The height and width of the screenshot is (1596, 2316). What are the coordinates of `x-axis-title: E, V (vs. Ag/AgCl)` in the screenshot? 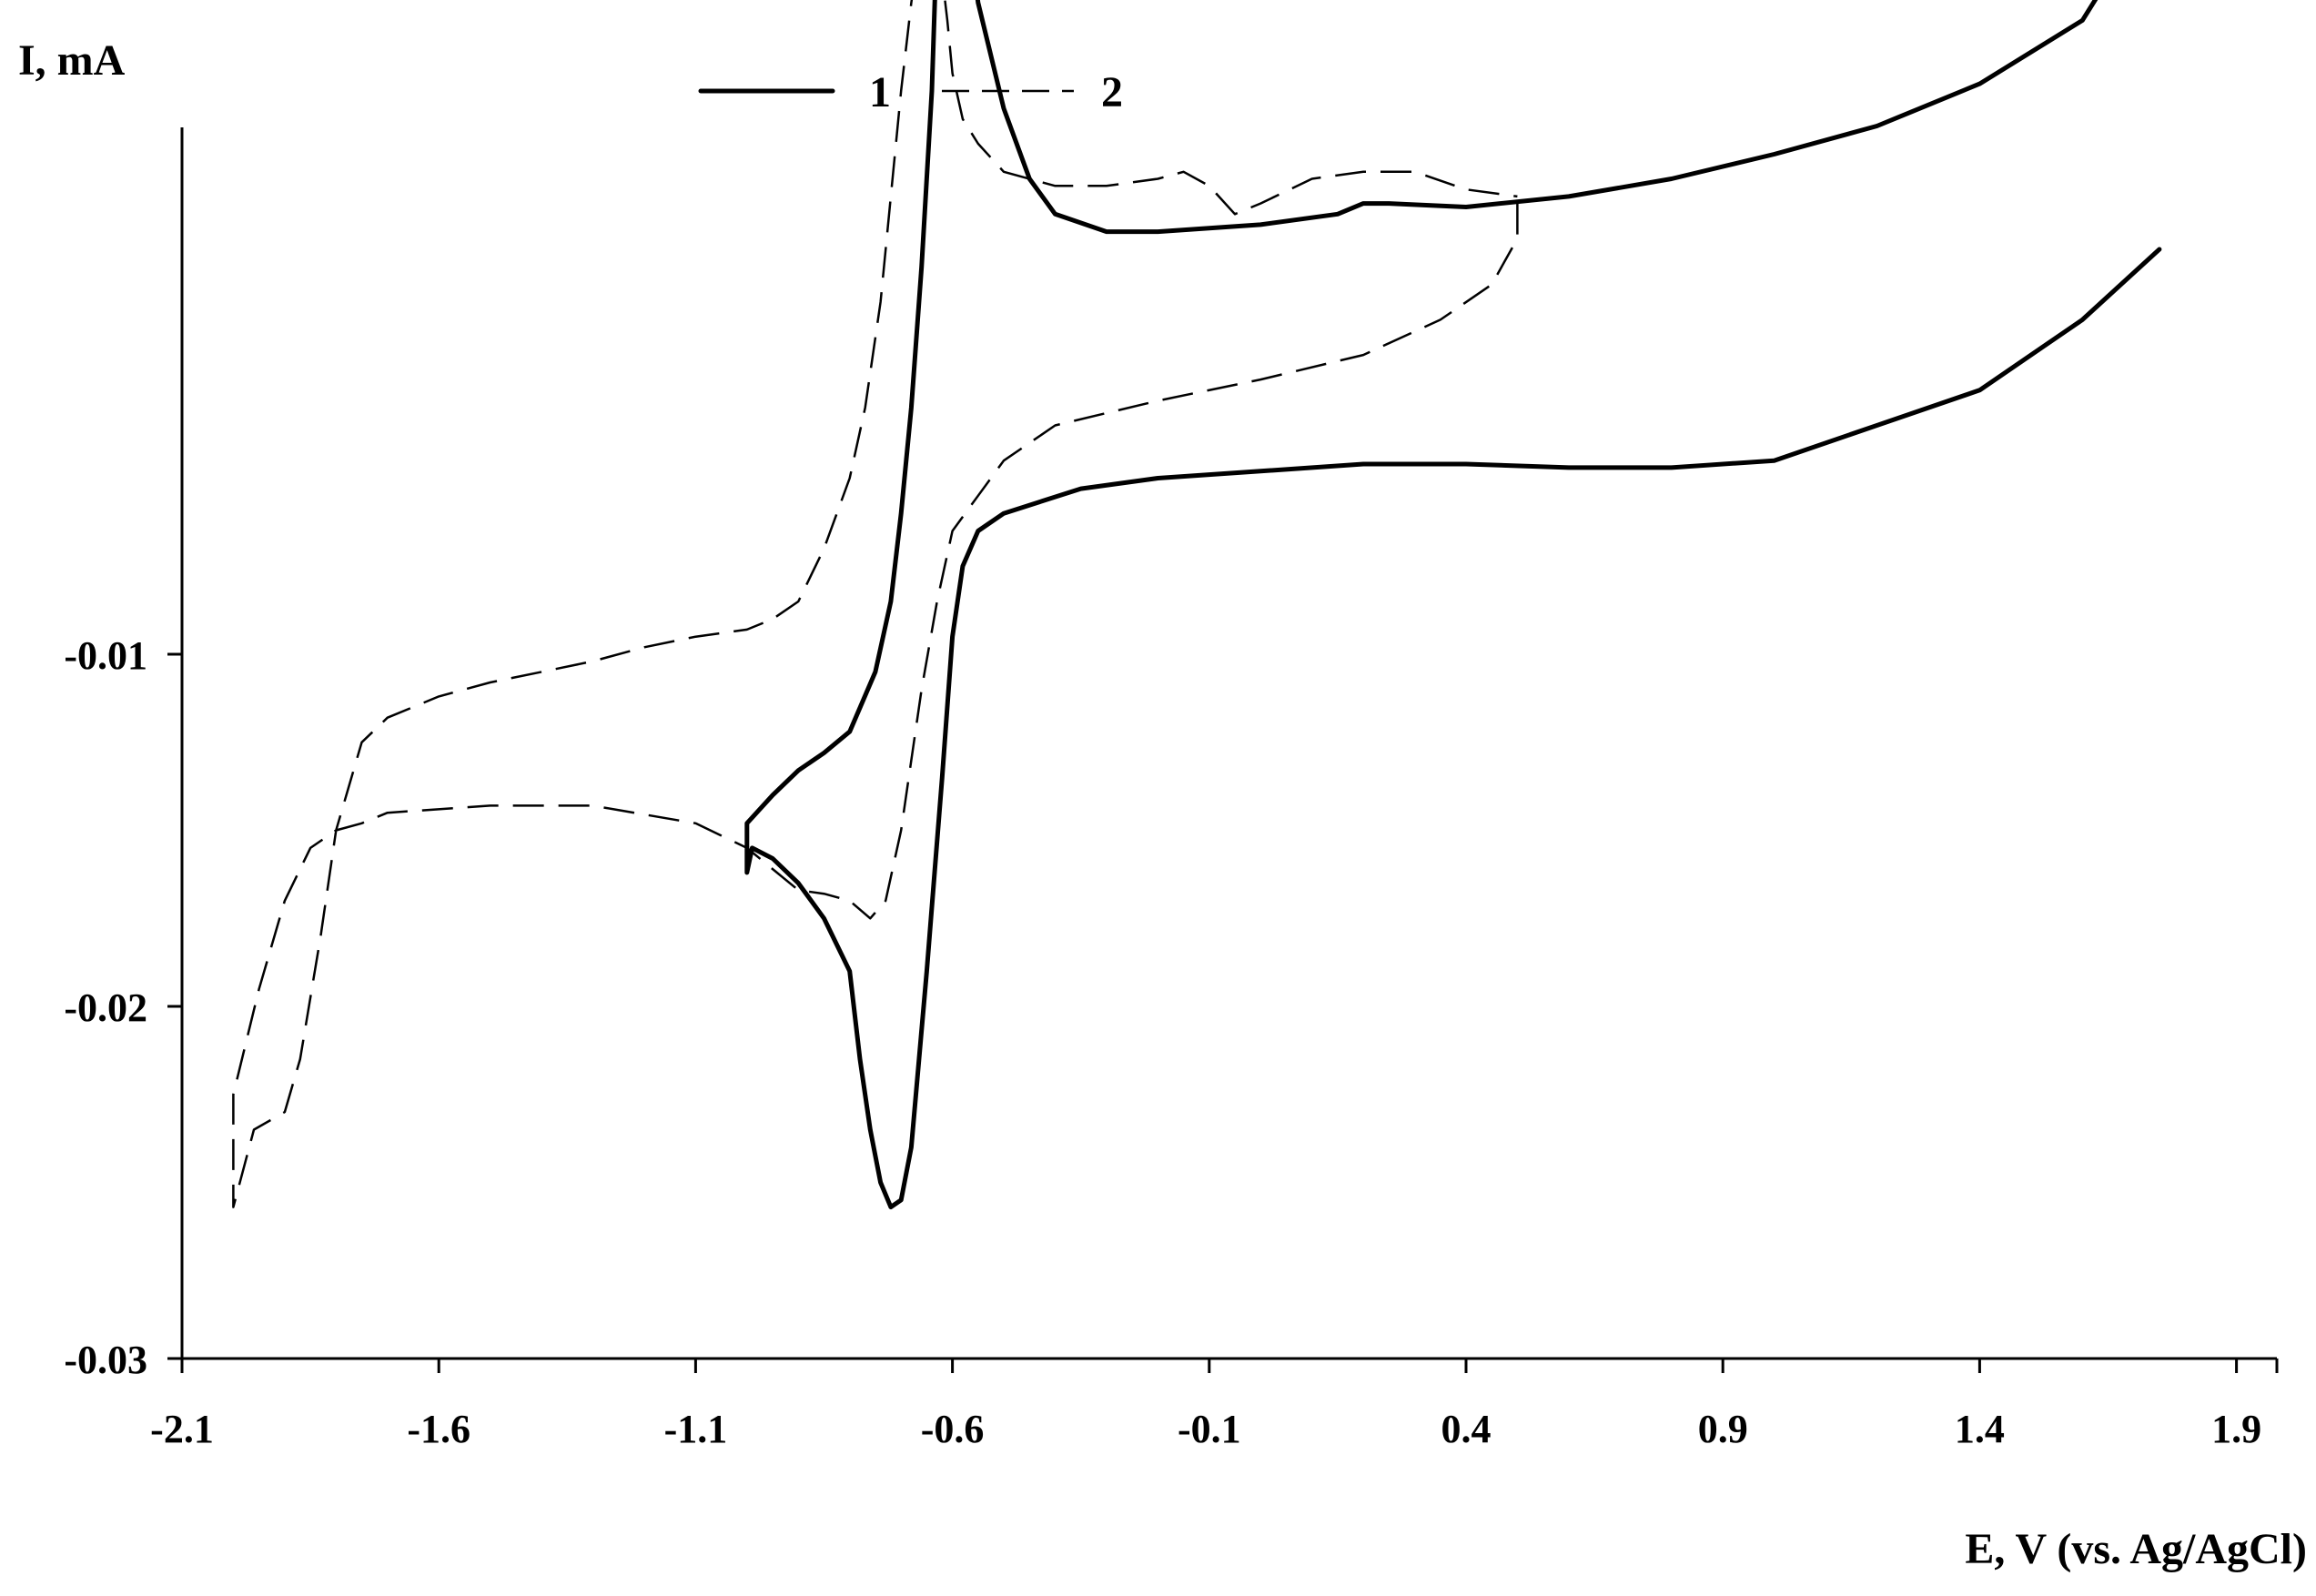 It's located at (2136, 1549).